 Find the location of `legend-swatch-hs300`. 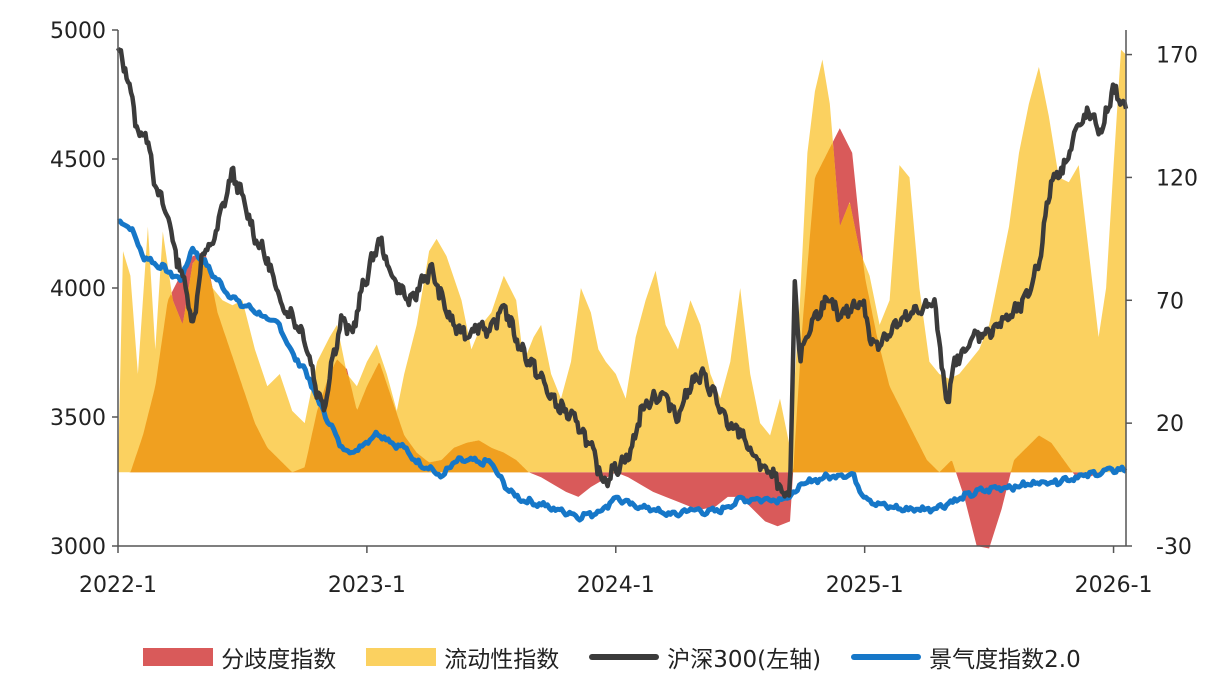

legend-swatch-hs300 is located at coordinates (624, 657).